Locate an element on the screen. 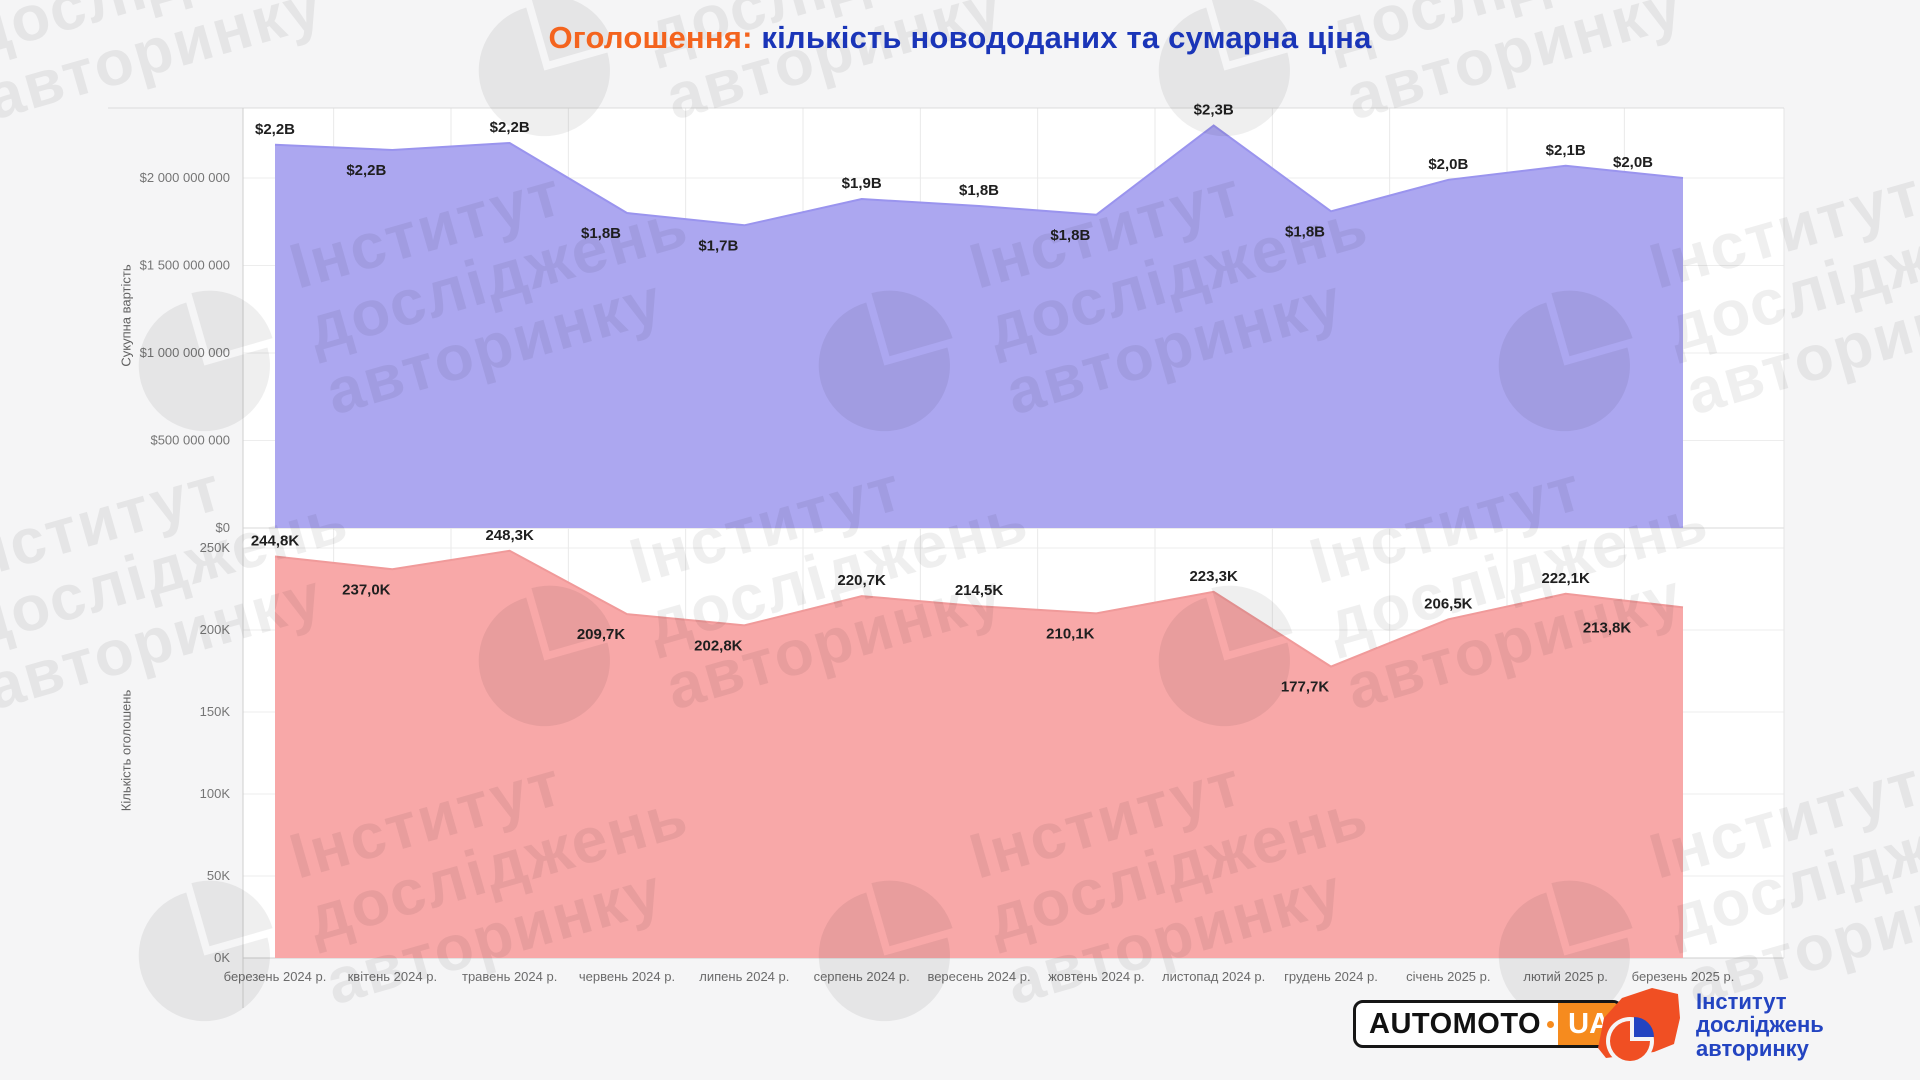 The image size is (1920, 1080). listings-count-value-label: 177,7K is located at coordinates (1305, 687).